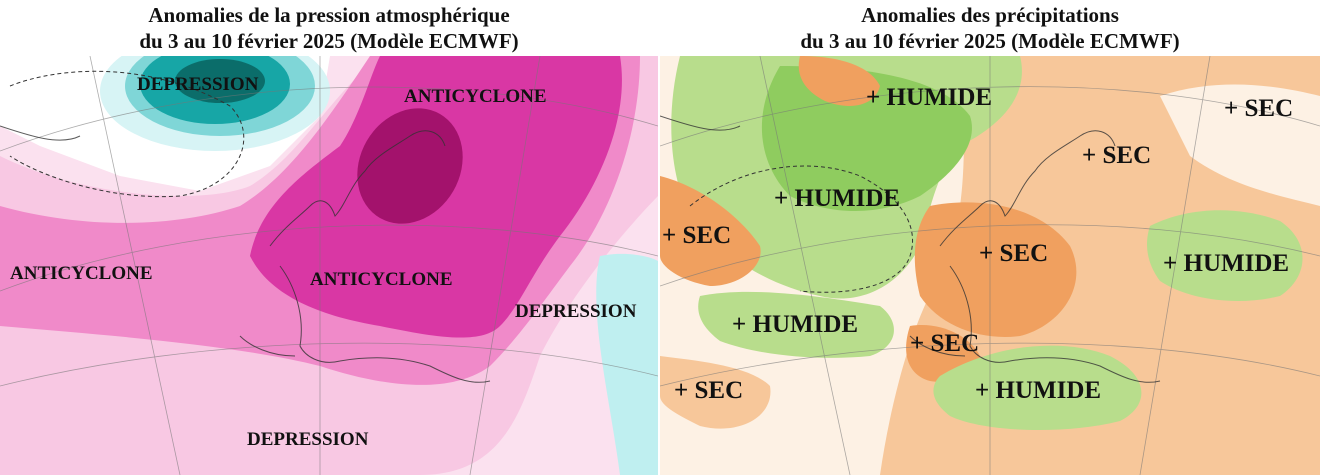  I want to click on dry-zone-southwest, so click(715, 392).